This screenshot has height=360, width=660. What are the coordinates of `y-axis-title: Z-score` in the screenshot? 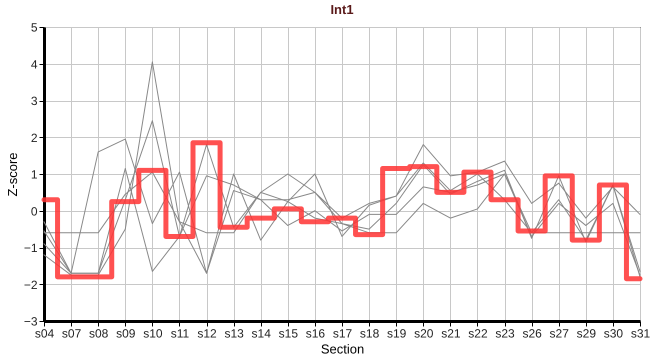 It's located at (12, 174).